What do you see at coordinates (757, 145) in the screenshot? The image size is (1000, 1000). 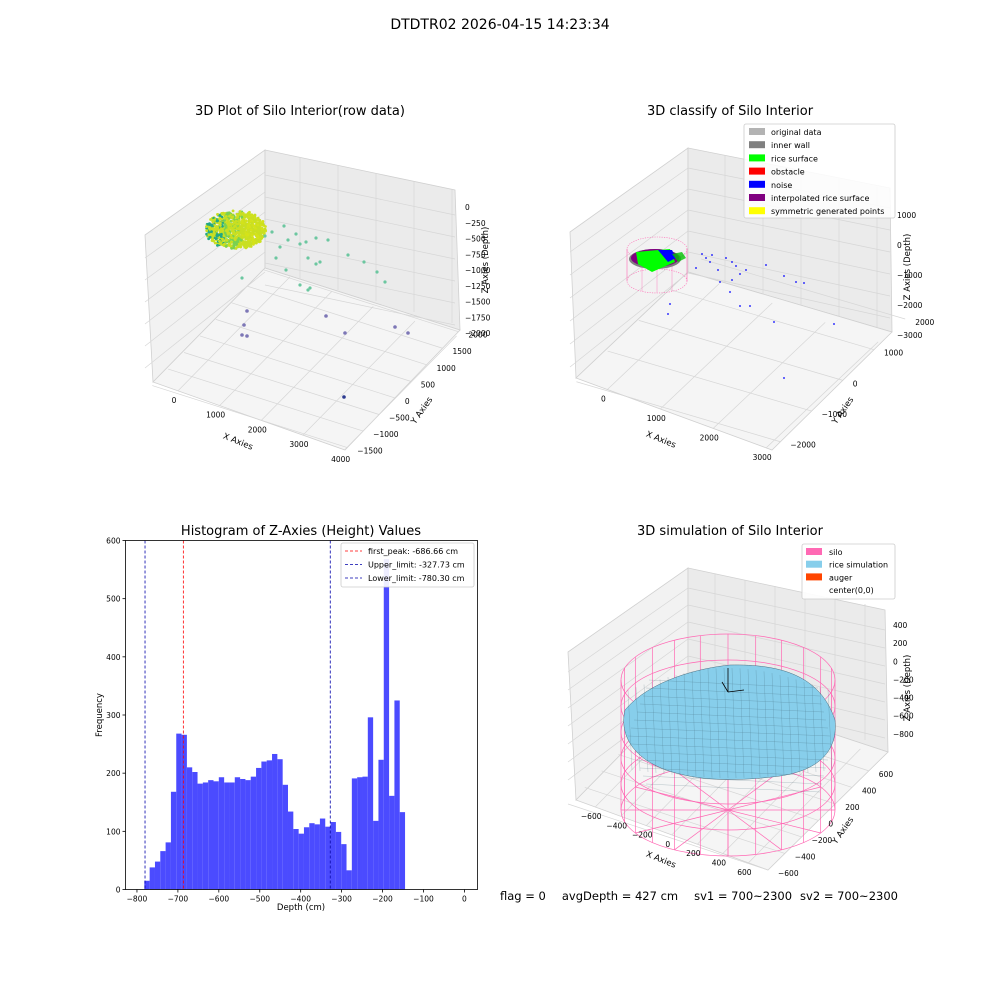 I see `panel2-legend-swatch` at bounding box center [757, 145].